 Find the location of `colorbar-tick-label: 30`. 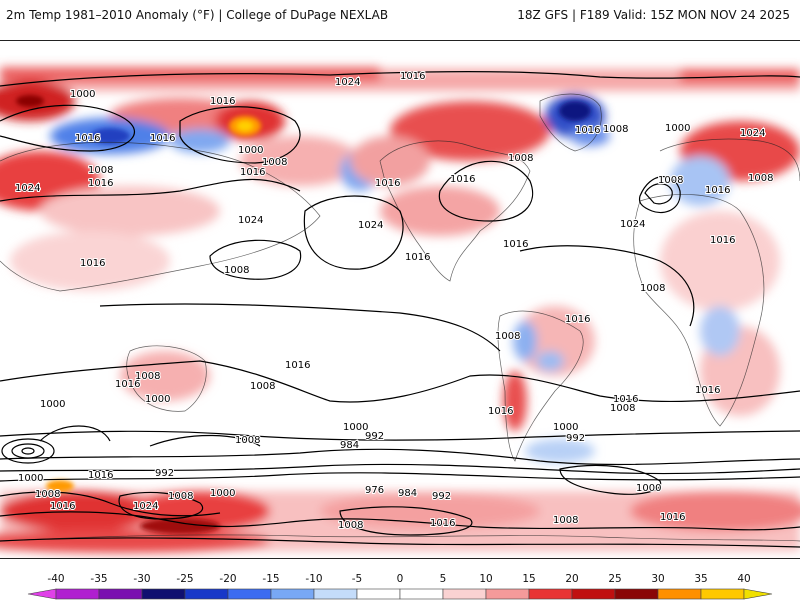

colorbar-tick-label: 30 is located at coordinates (658, 579).